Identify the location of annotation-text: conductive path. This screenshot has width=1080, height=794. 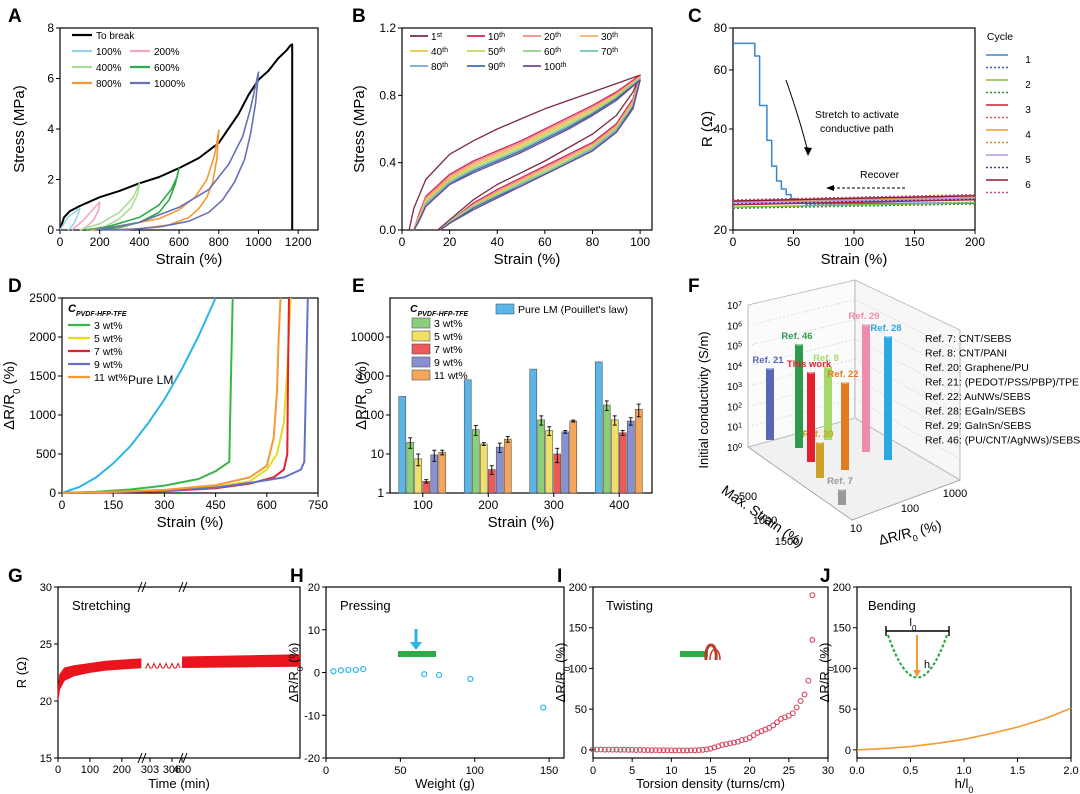
(857, 129).